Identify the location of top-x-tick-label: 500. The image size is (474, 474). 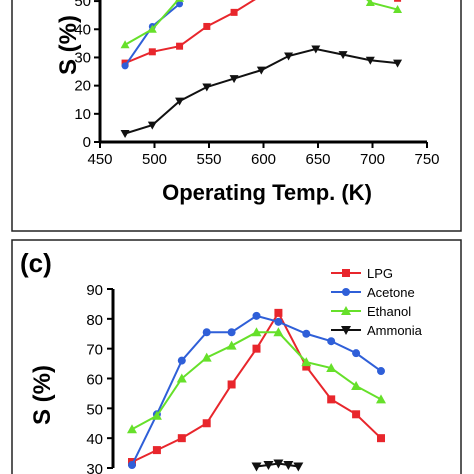
(154, 159).